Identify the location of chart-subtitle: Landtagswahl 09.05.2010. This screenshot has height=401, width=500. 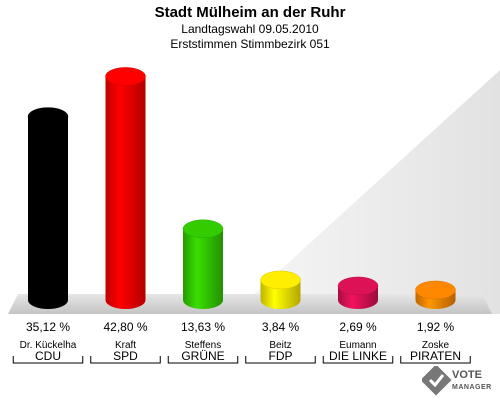
(250, 29).